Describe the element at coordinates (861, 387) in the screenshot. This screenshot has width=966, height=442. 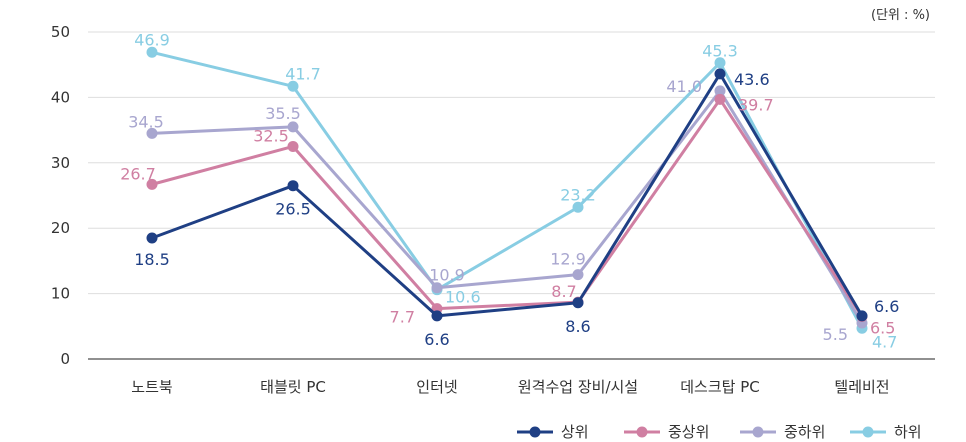
I see `x-tick-label: 텔레비전` at that location.